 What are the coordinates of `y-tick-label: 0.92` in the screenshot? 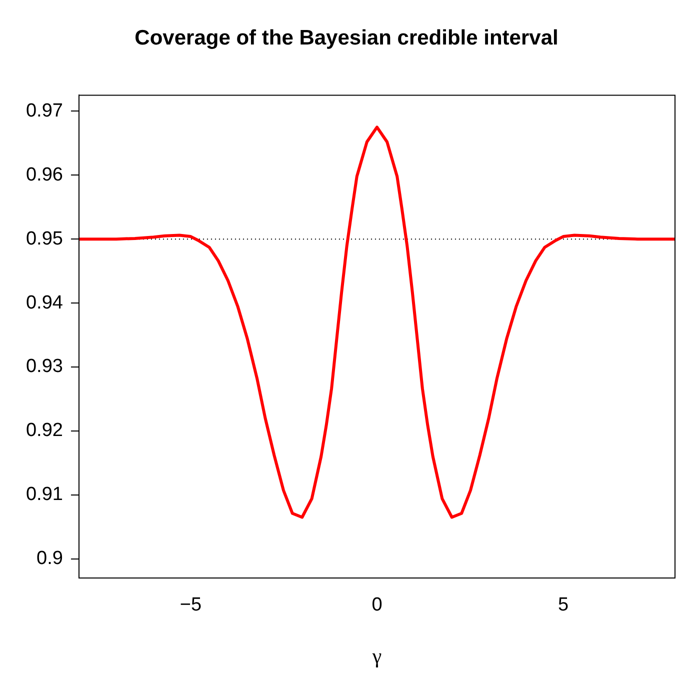 It's located at (44, 431).